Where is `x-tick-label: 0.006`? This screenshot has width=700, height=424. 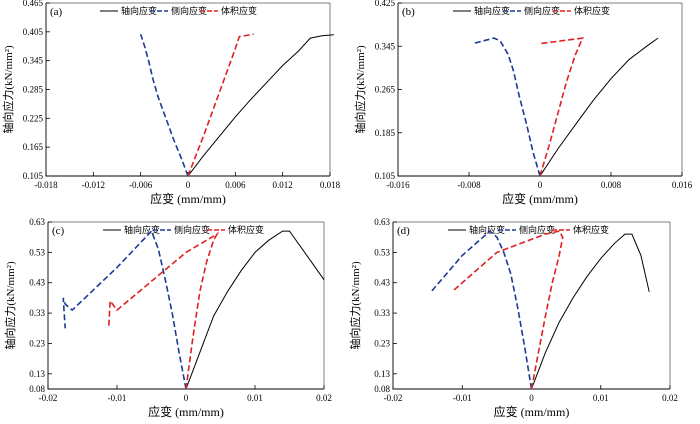 x-tick-label: 0.006 is located at coordinates (235, 185).